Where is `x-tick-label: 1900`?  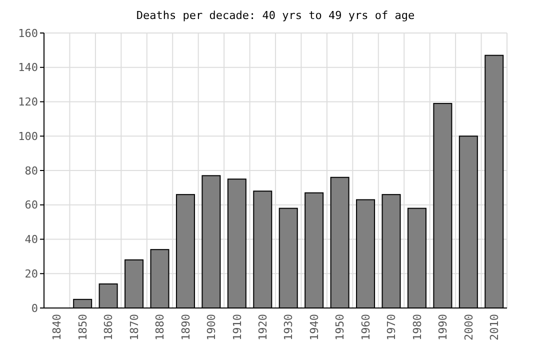 x-tick-label: 1900 is located at coordinates (211, 327).